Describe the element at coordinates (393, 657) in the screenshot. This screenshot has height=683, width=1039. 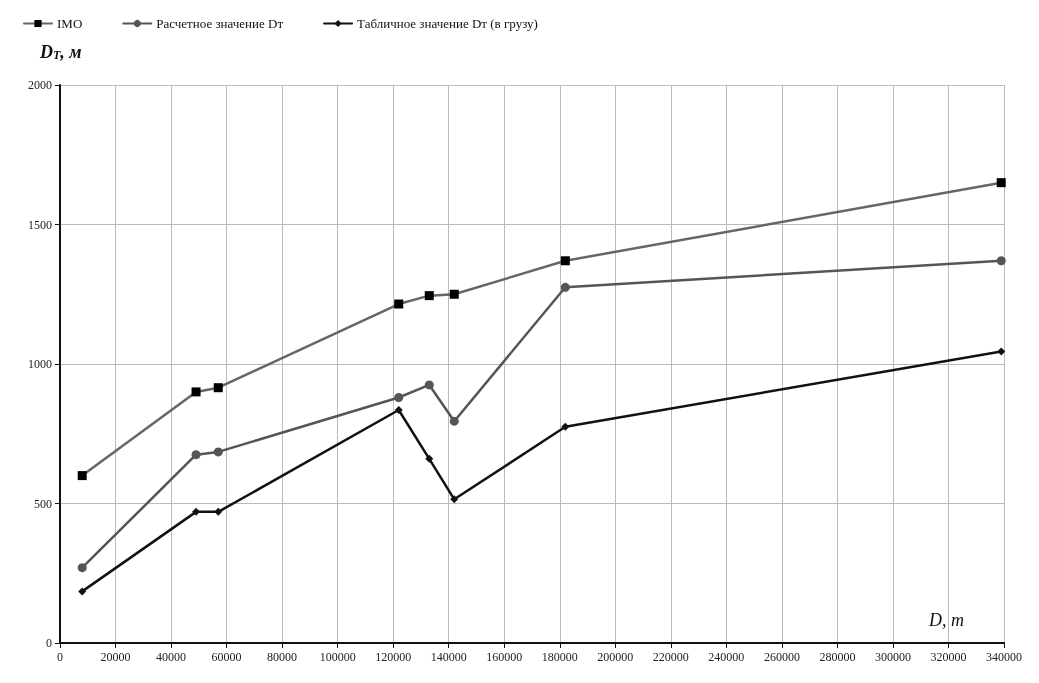
I see `x-tick-label: 120000` at that location.